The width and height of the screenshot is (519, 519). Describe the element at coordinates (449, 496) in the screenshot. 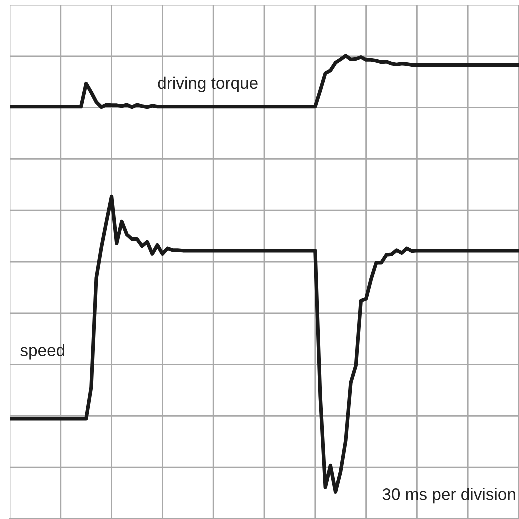

I see `annotation: 30 ms per division` at that location.